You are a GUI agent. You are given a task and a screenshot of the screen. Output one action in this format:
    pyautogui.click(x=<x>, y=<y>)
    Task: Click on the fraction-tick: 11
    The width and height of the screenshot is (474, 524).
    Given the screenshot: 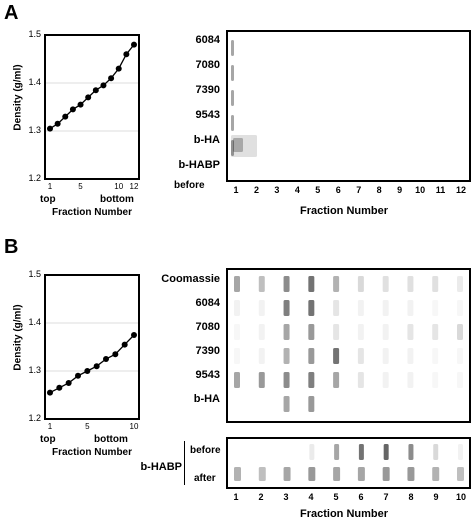 What is the action you would take?
    pyautogui.click(x=440, y=190)
    